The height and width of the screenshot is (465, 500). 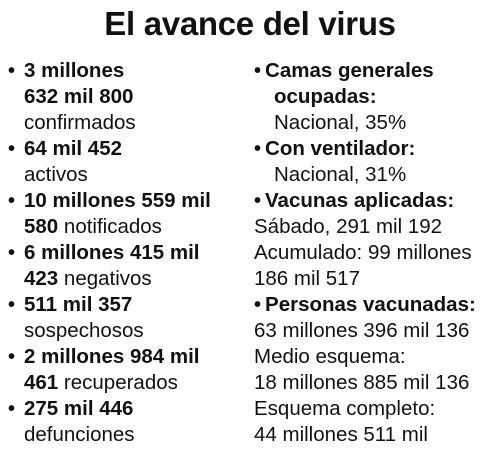 What do you see at coordinates (79, 434) in the screenshot?
I see `defunciones-label: defunciones` at bounding box center [79, 434].